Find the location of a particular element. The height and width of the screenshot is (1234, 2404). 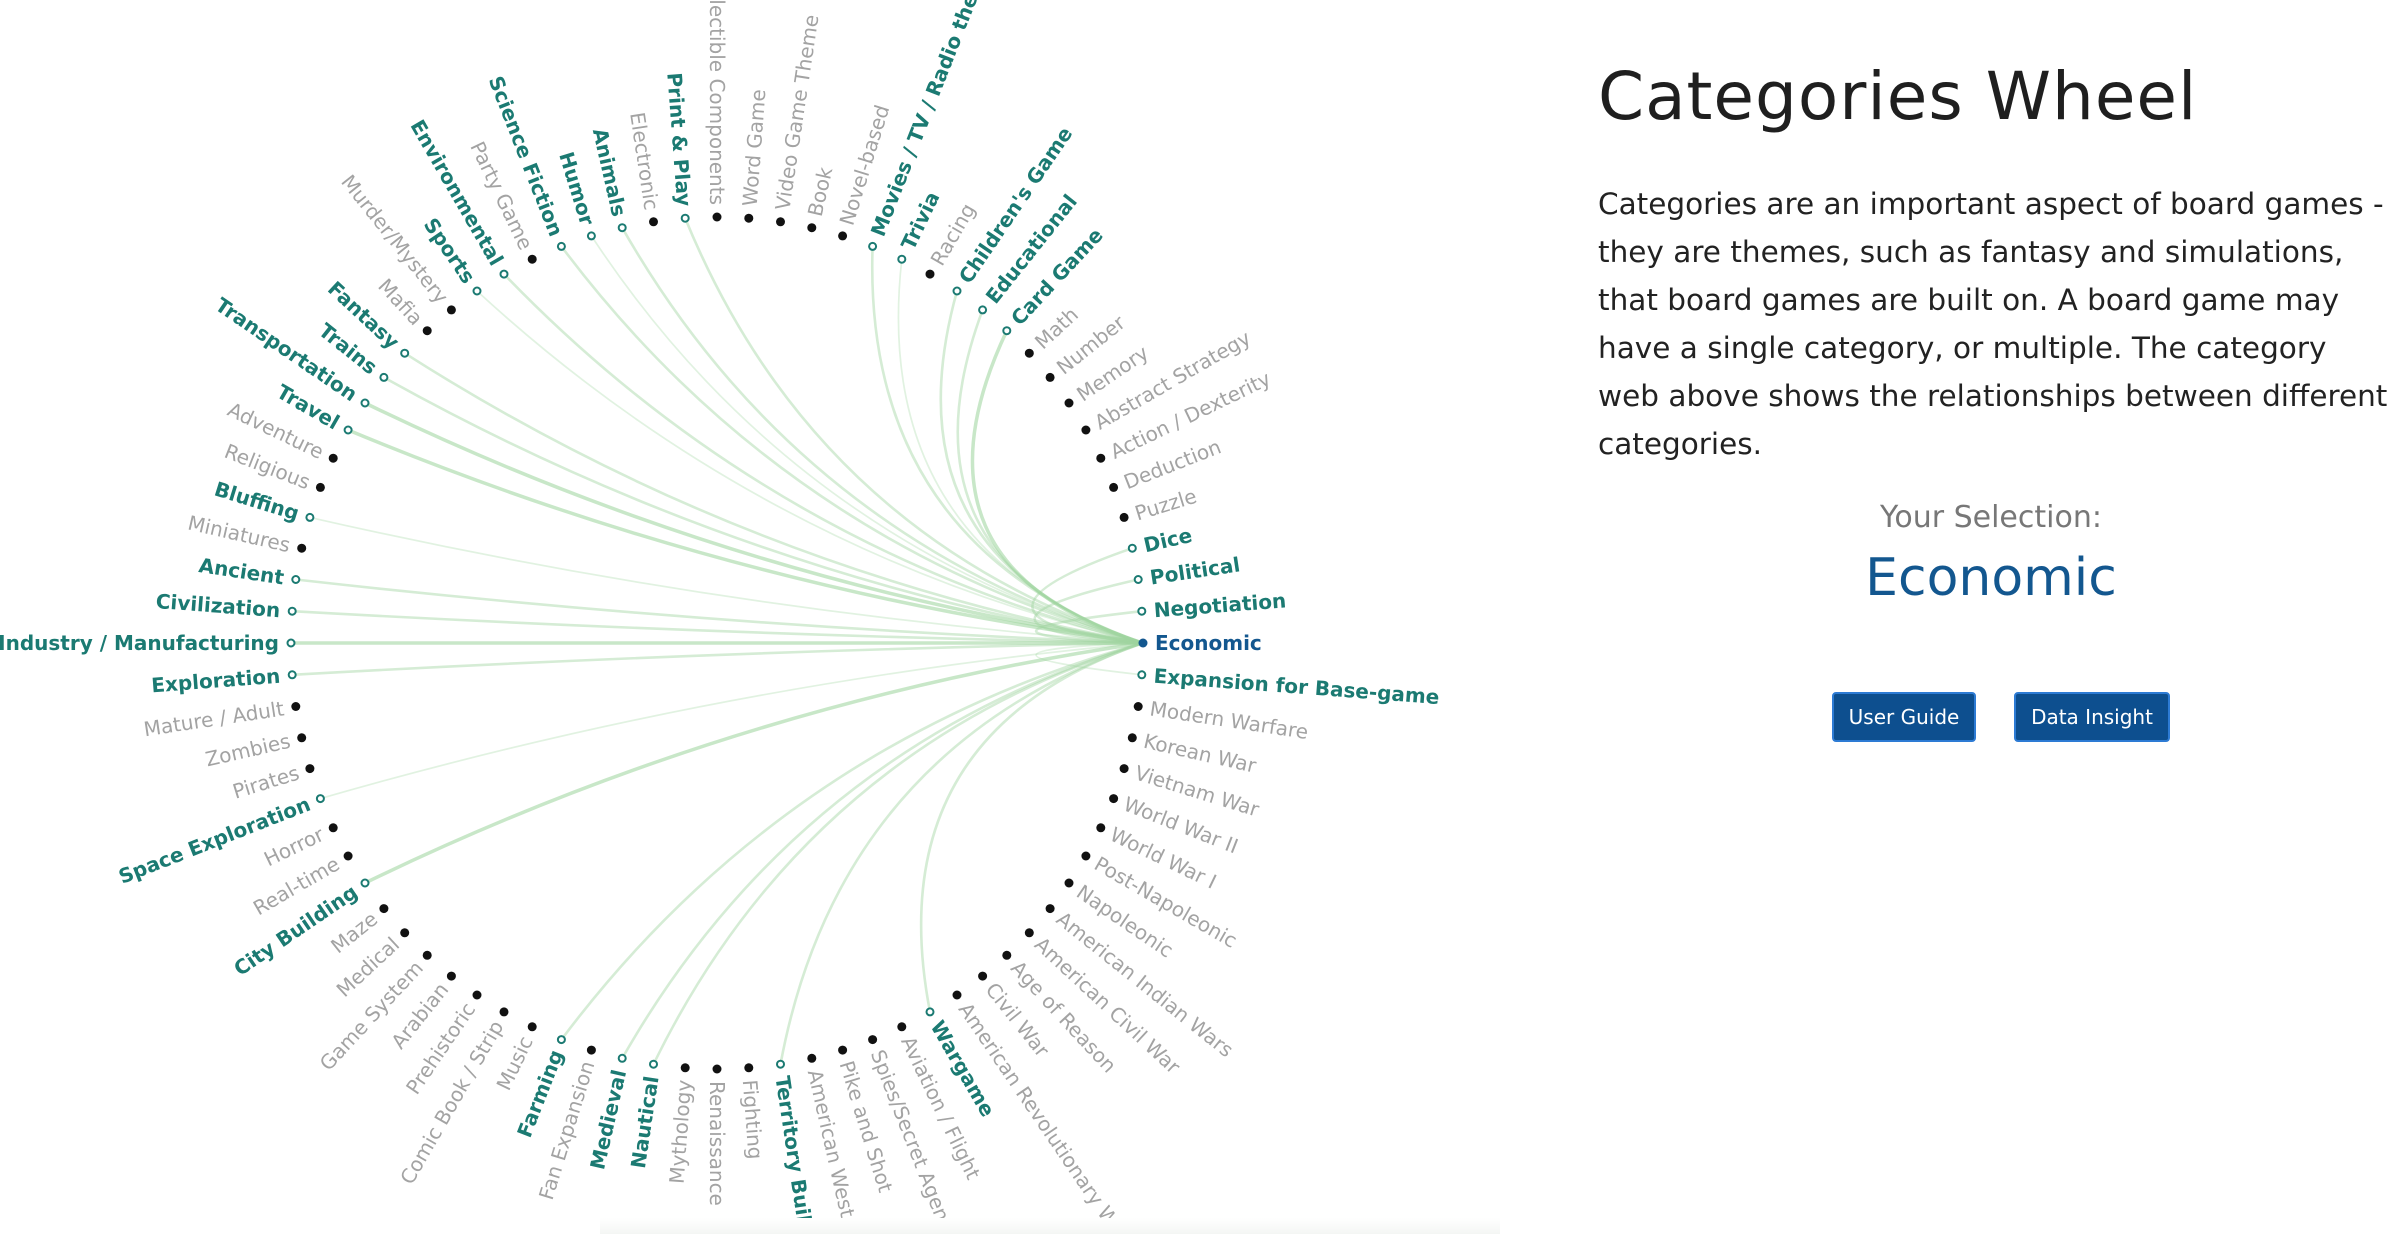

category-node-political: Political is located at coordinates (1187, 571).